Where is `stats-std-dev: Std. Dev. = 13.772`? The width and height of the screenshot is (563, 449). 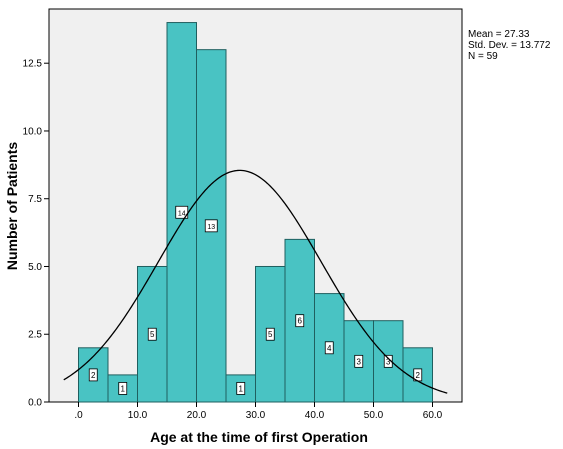
stats-std-dev: Std. Dev. = 13.772 is located at coordinates (509, 45).